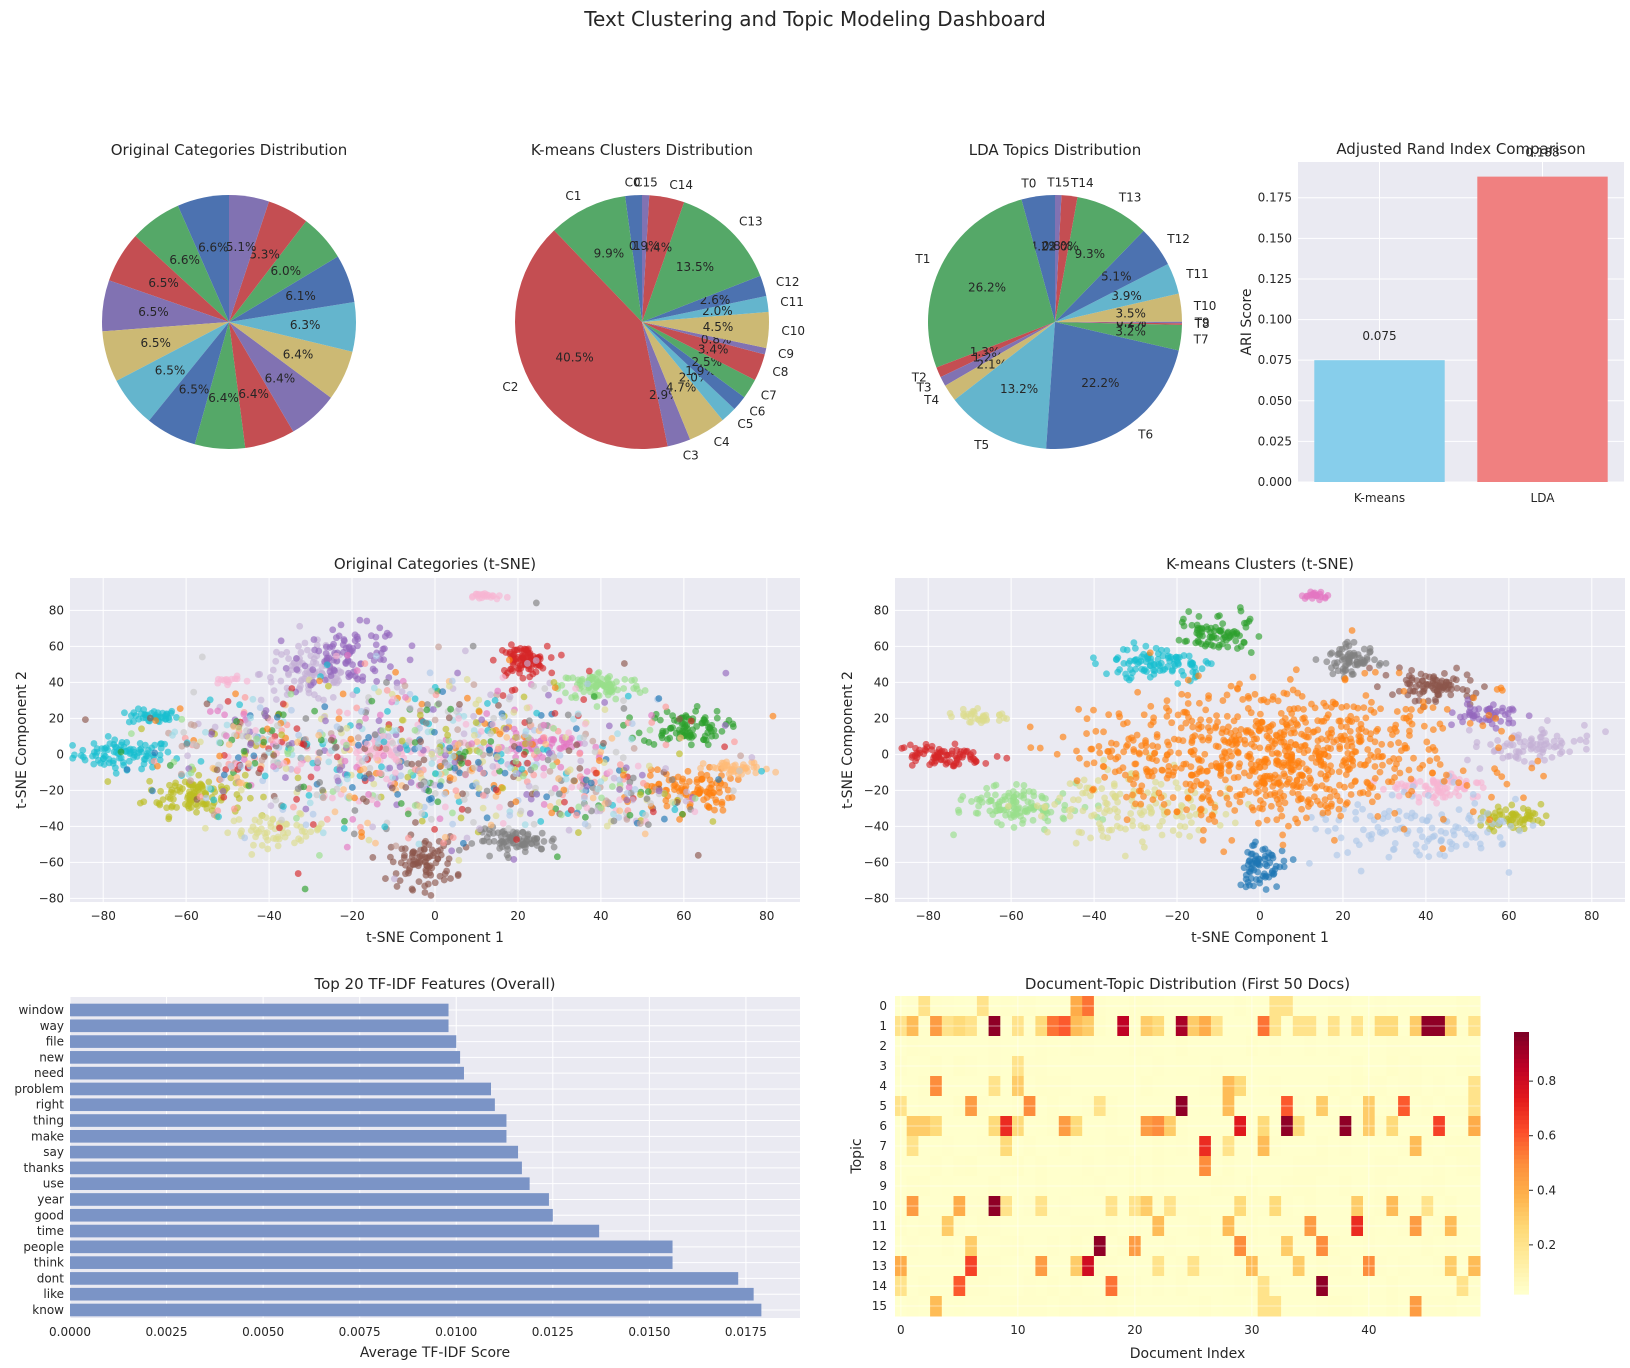 The height and width of the screenshot is (1368, 1630). Describe the element at coordinates (1275, 482) in the screenshot. I see `ari-ytick-label: 0.000` at that location.